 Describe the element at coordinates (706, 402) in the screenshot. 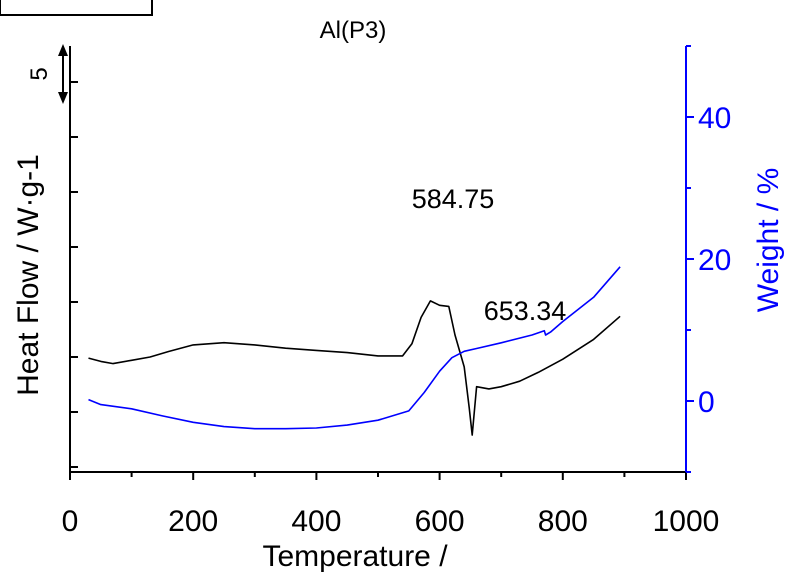

I see `y-right-tick-label: 0` at that location.